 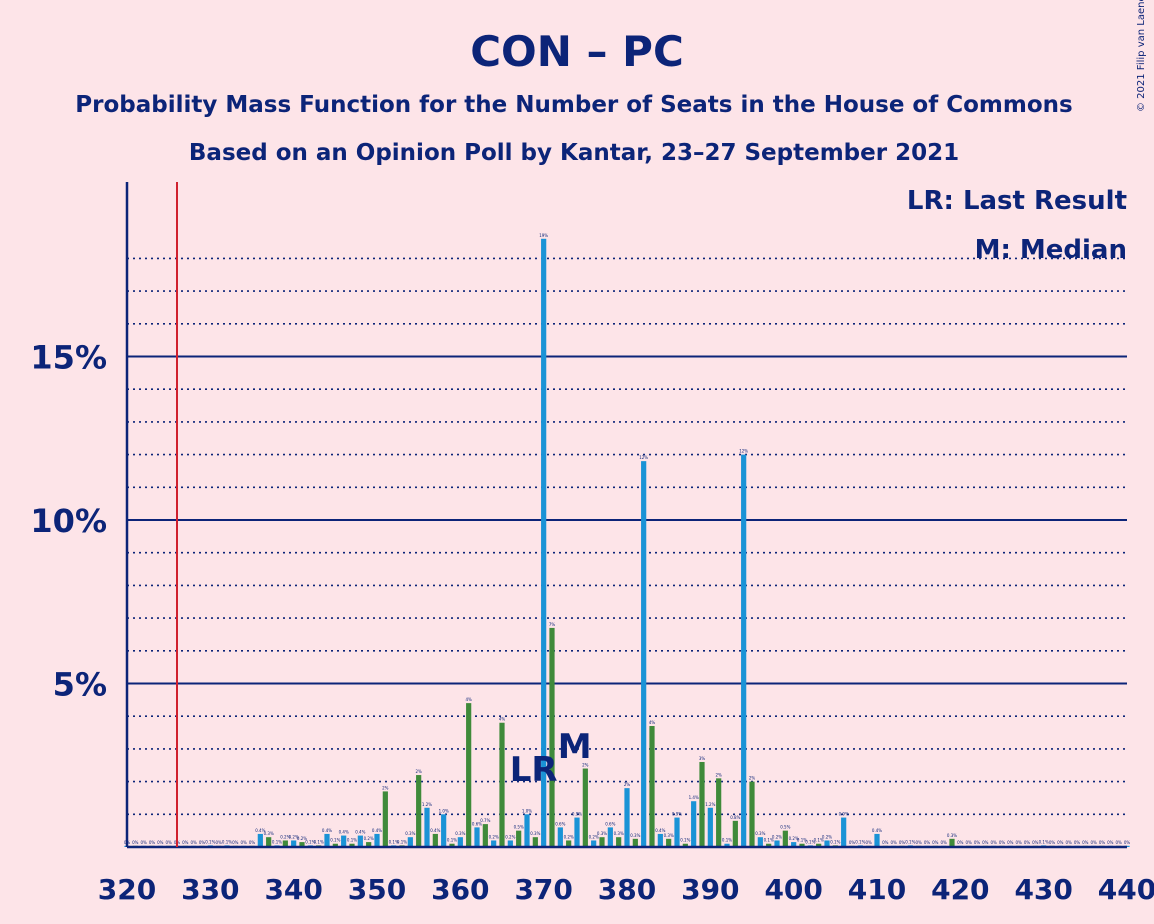 What do you see at coordinates (68, 358) in the screenshot?
I see `y-tick-label: 15%` at bounding box center [68, 358].